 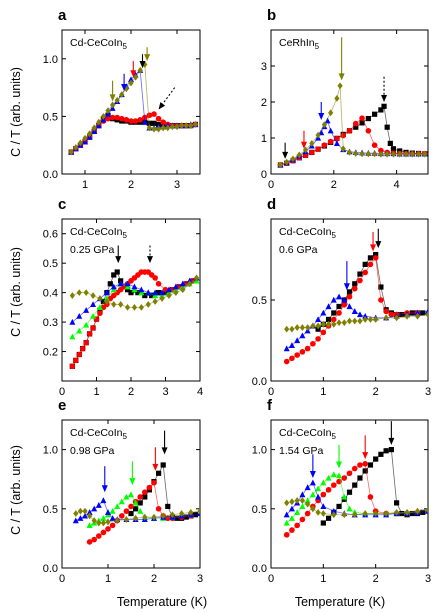 What do you see at coordinates (62, 204) in the screenshot?
I see `panel-letter: c` at bounding box center [62, 204].